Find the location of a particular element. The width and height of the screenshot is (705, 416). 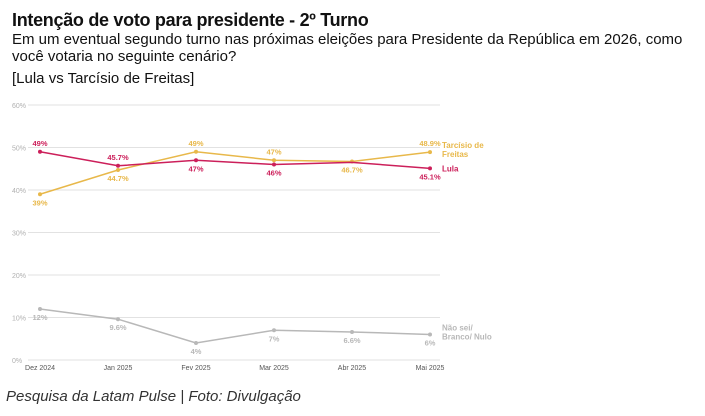

data-label-undecided: 4% is located at coordinates (196, 351).